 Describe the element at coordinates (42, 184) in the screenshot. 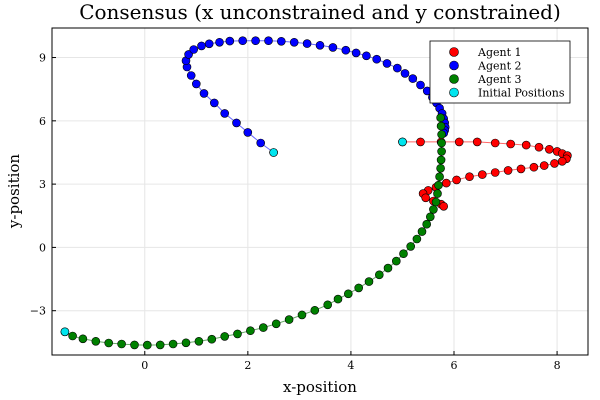

I see `y-tick-label: 3` at that location.